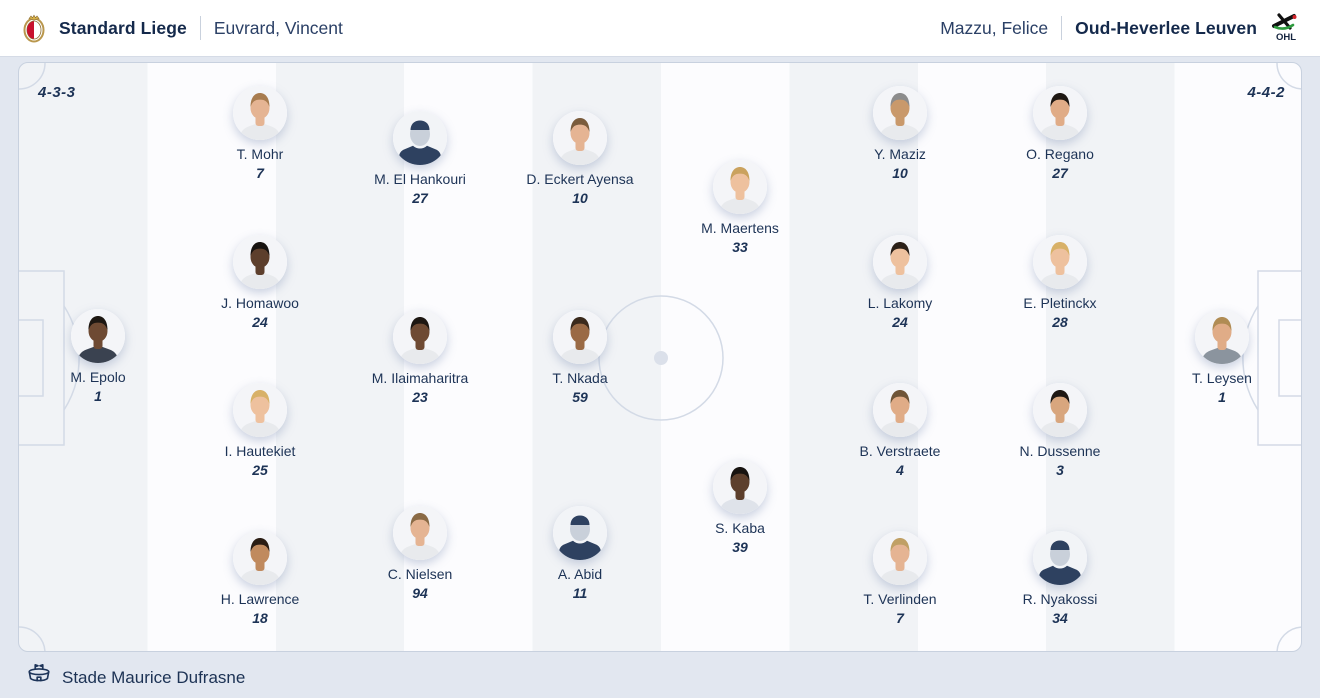 The height and width of the screenshot is (698, 1320). What do you see at coordinates (420, 397) in the screenshot?
I see `player-number: 23` at bounding box center [420, 397].